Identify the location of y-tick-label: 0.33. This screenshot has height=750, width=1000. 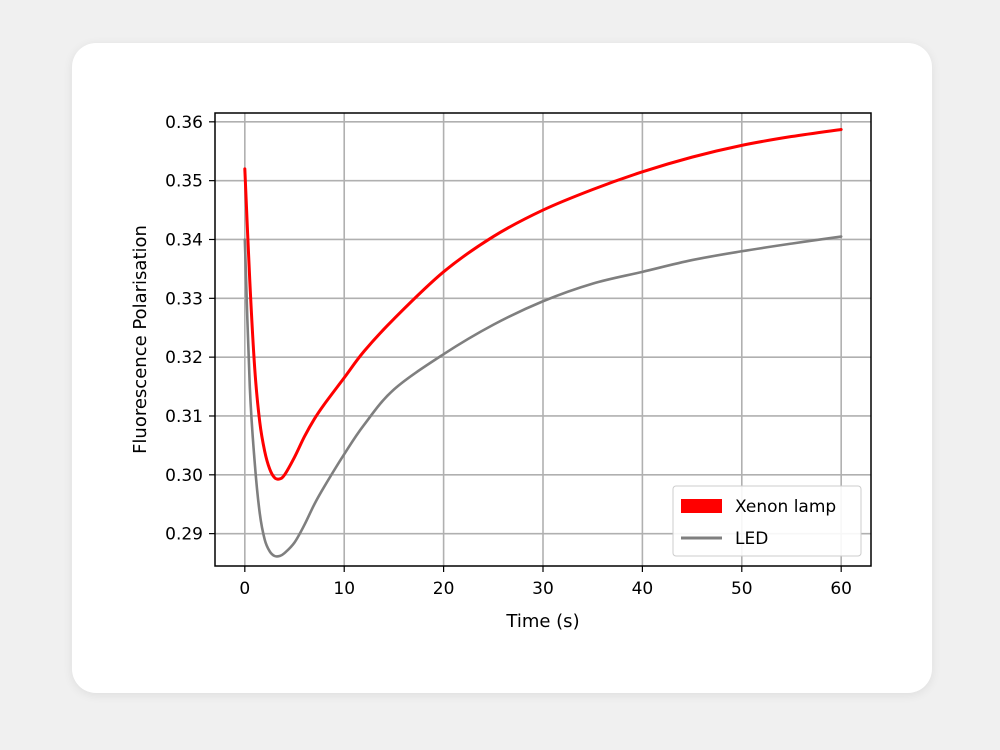
(184, 299).